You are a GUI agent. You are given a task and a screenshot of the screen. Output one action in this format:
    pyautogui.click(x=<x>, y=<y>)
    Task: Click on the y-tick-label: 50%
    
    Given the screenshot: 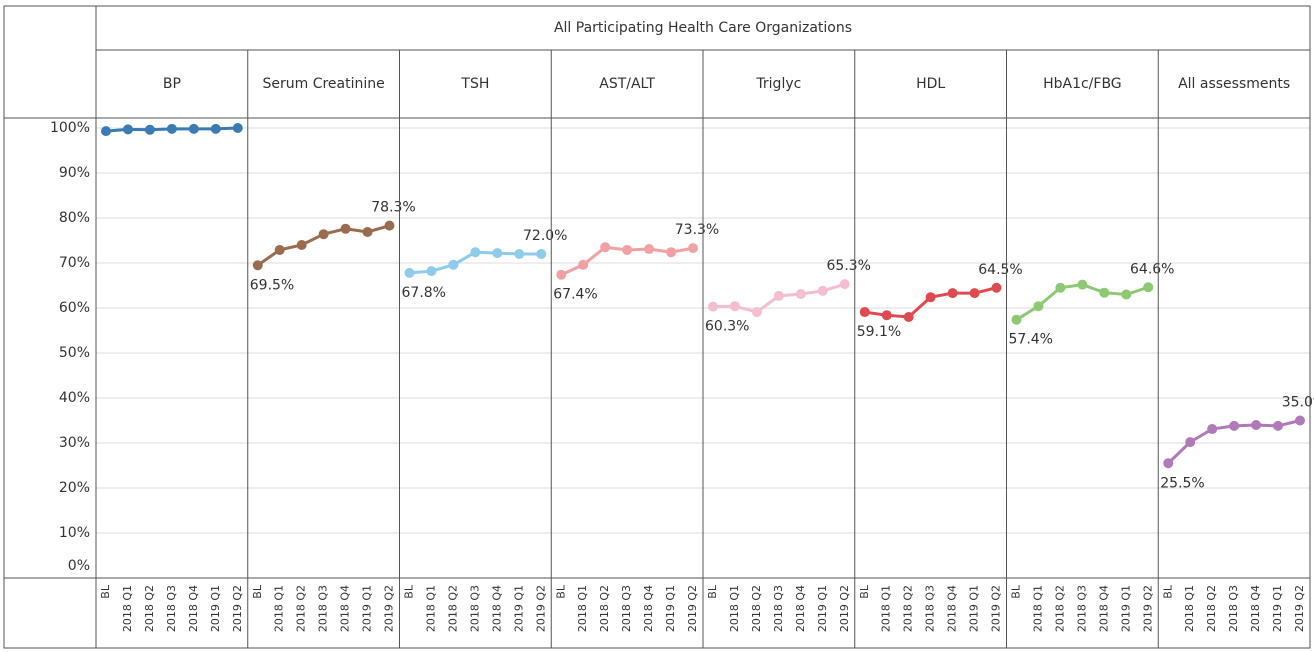 What is the action you would take?
    pyautogui.click(x=74, y=353)
    